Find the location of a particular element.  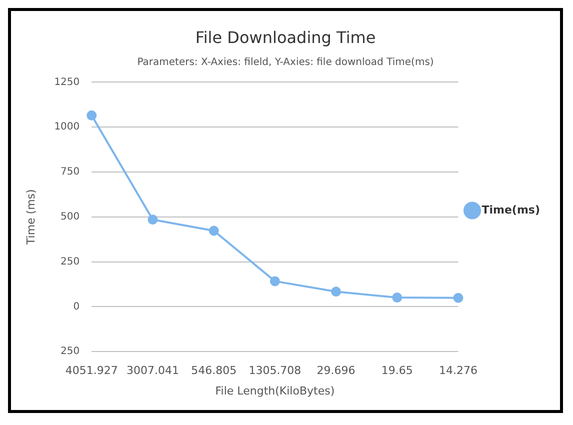

legend-label: Time(ms) is located at coordinates (511, 209).